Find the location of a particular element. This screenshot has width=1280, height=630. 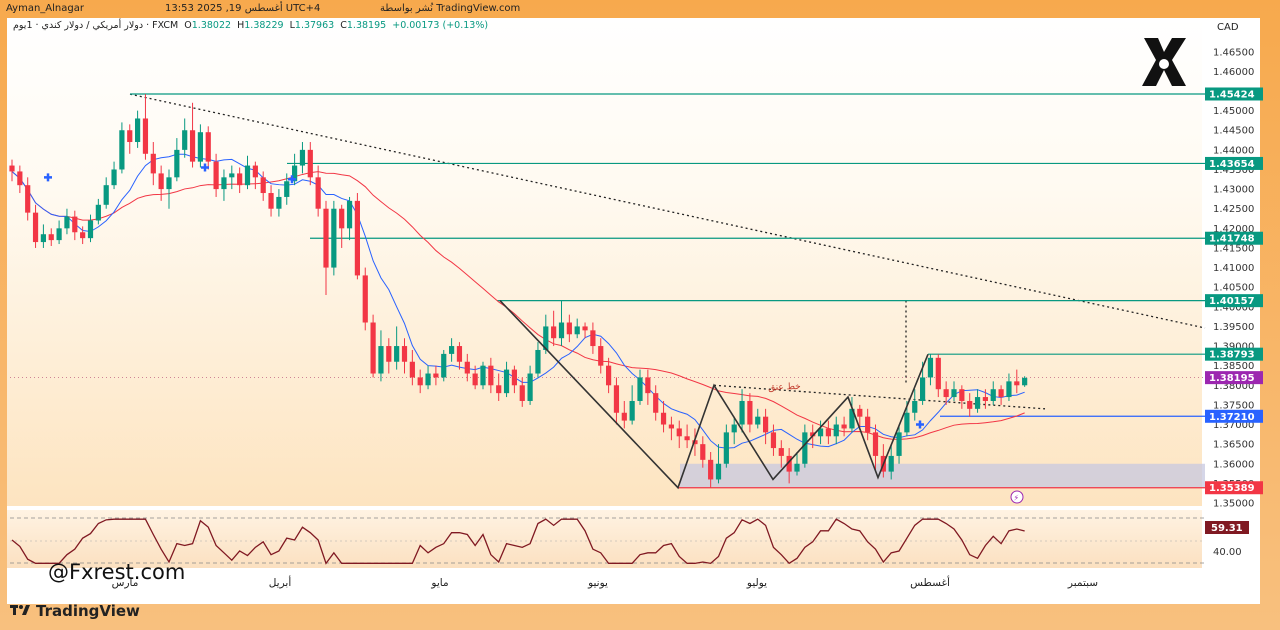

y-tick-label: 1.46500 is located at coordinates (1233, 52).